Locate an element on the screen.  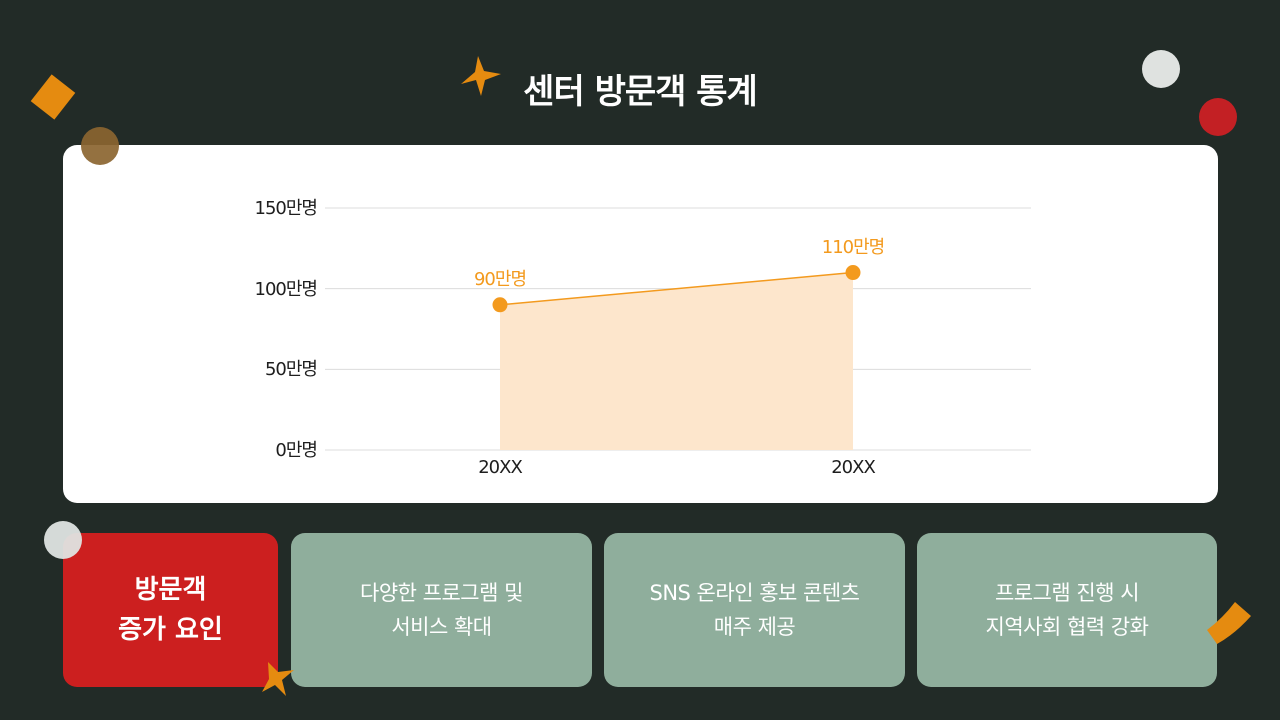
factor-item: 다양한 프로그램 및 서비스 확대 is located at coordinates (441, 610).